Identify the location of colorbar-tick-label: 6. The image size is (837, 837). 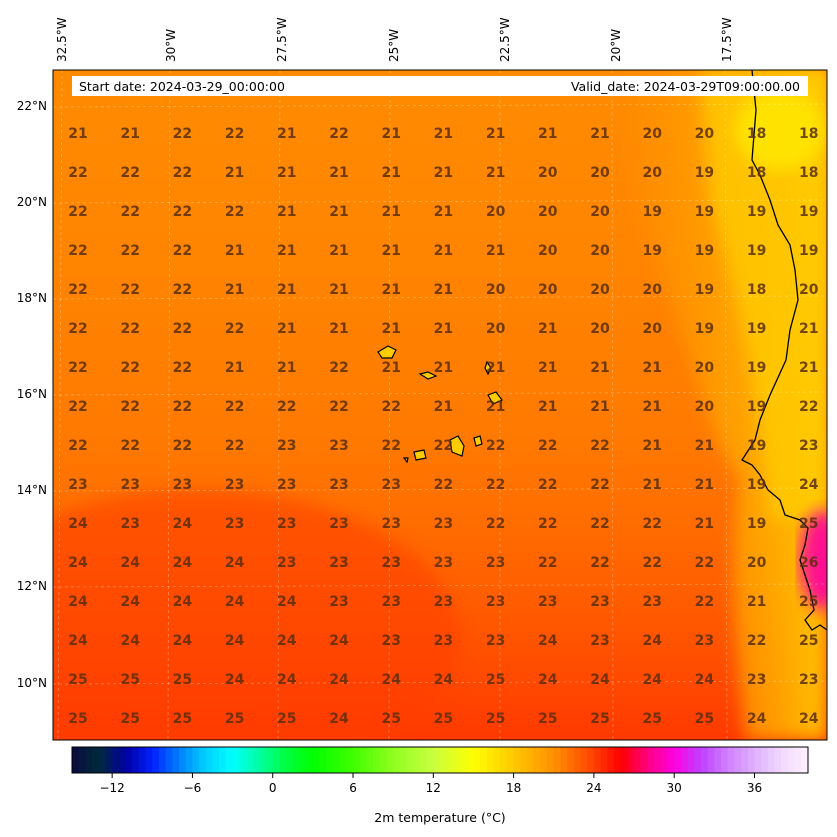
(353, 788).